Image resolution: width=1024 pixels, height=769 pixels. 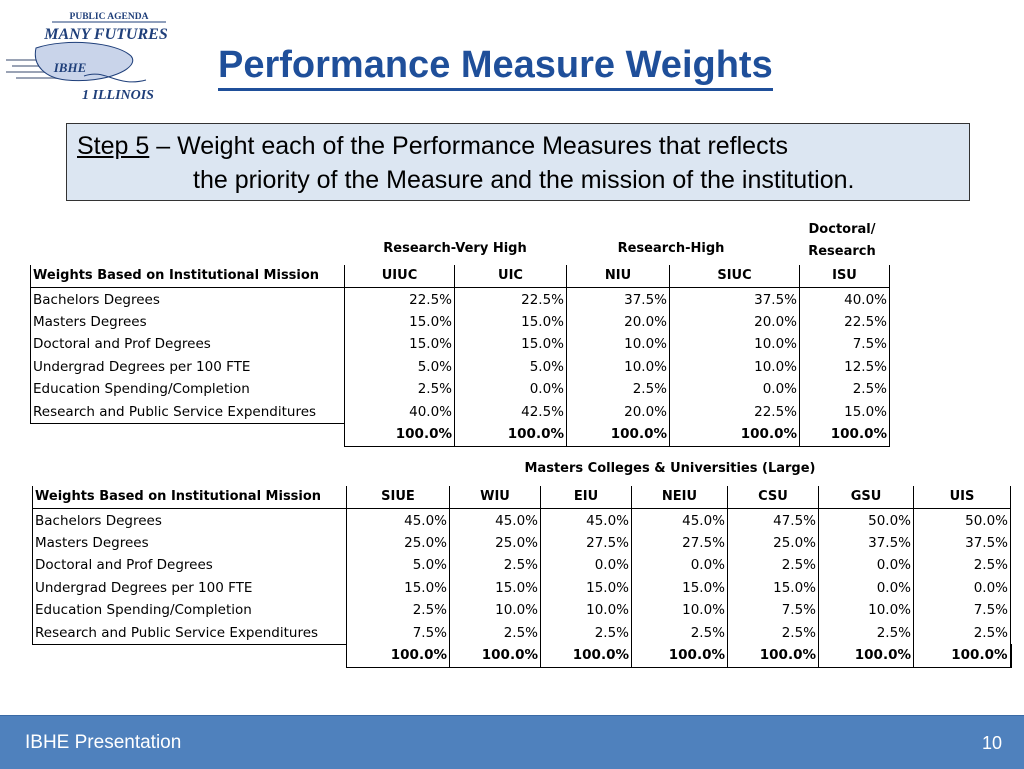 I want to click on group-label: Research-Very High, so click(x=455, y=248).